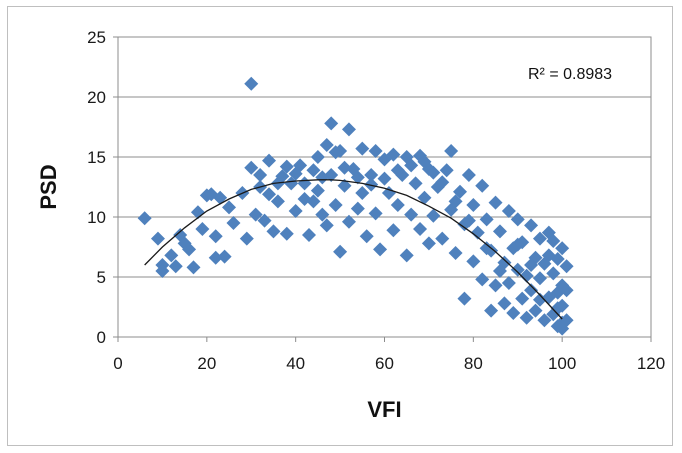  Describe the element at coordinates (570, 74) in the screenshot. I see `r-squared-annotation: R² = 0.8983` at that location.